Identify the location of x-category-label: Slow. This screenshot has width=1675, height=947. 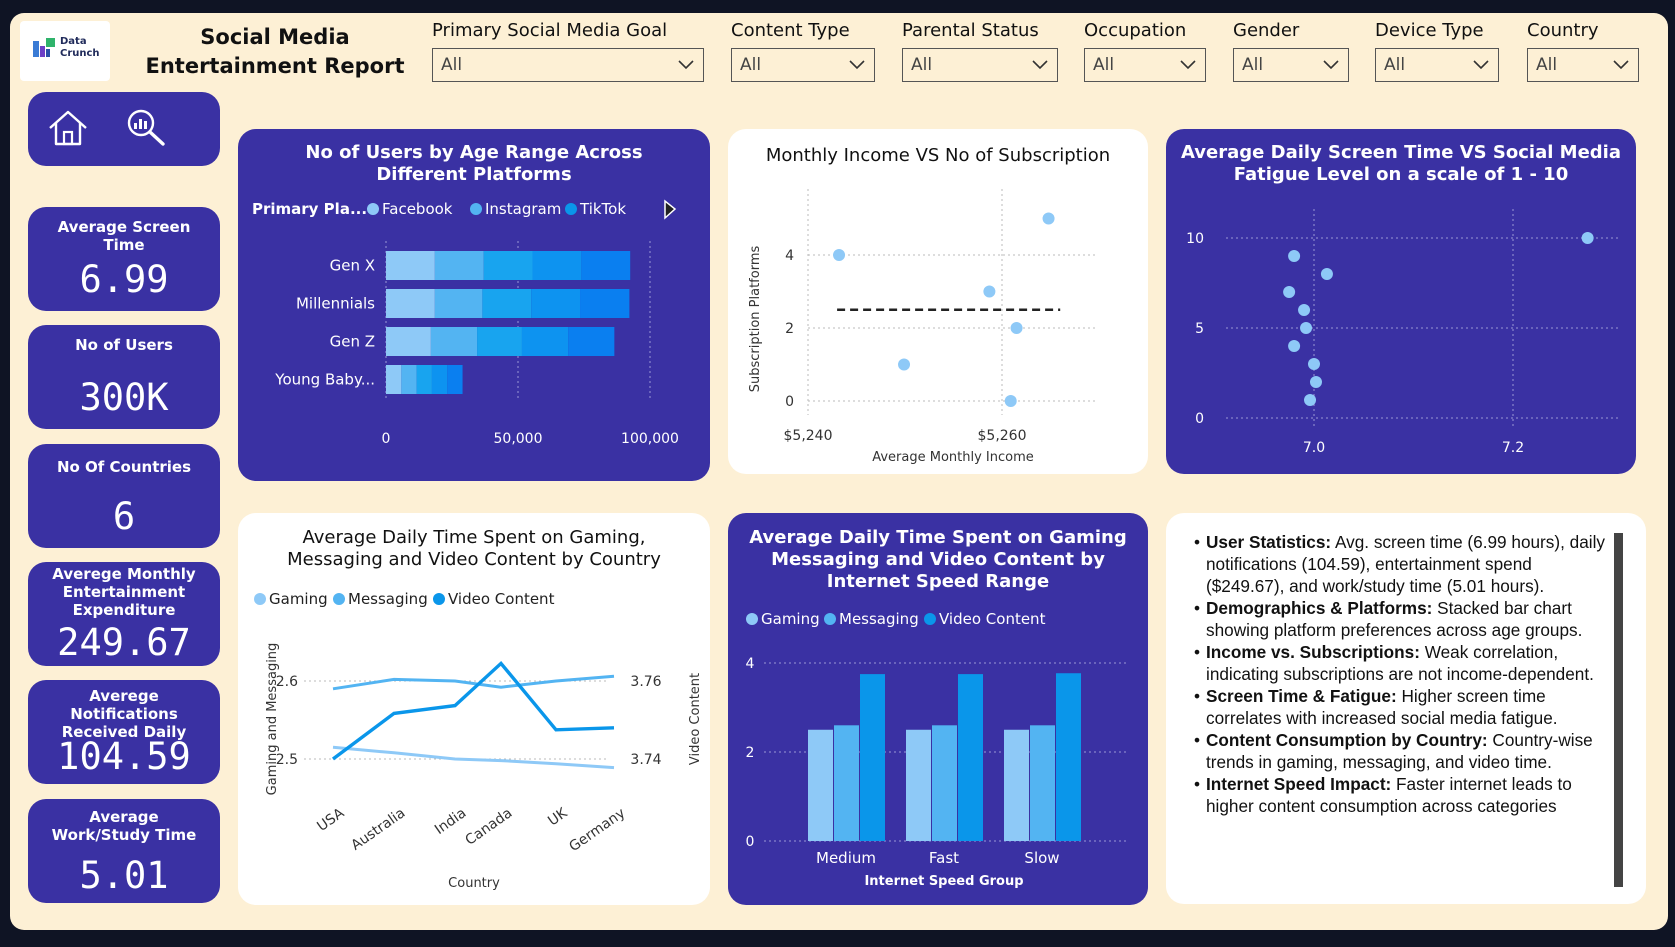
(1041, 858).